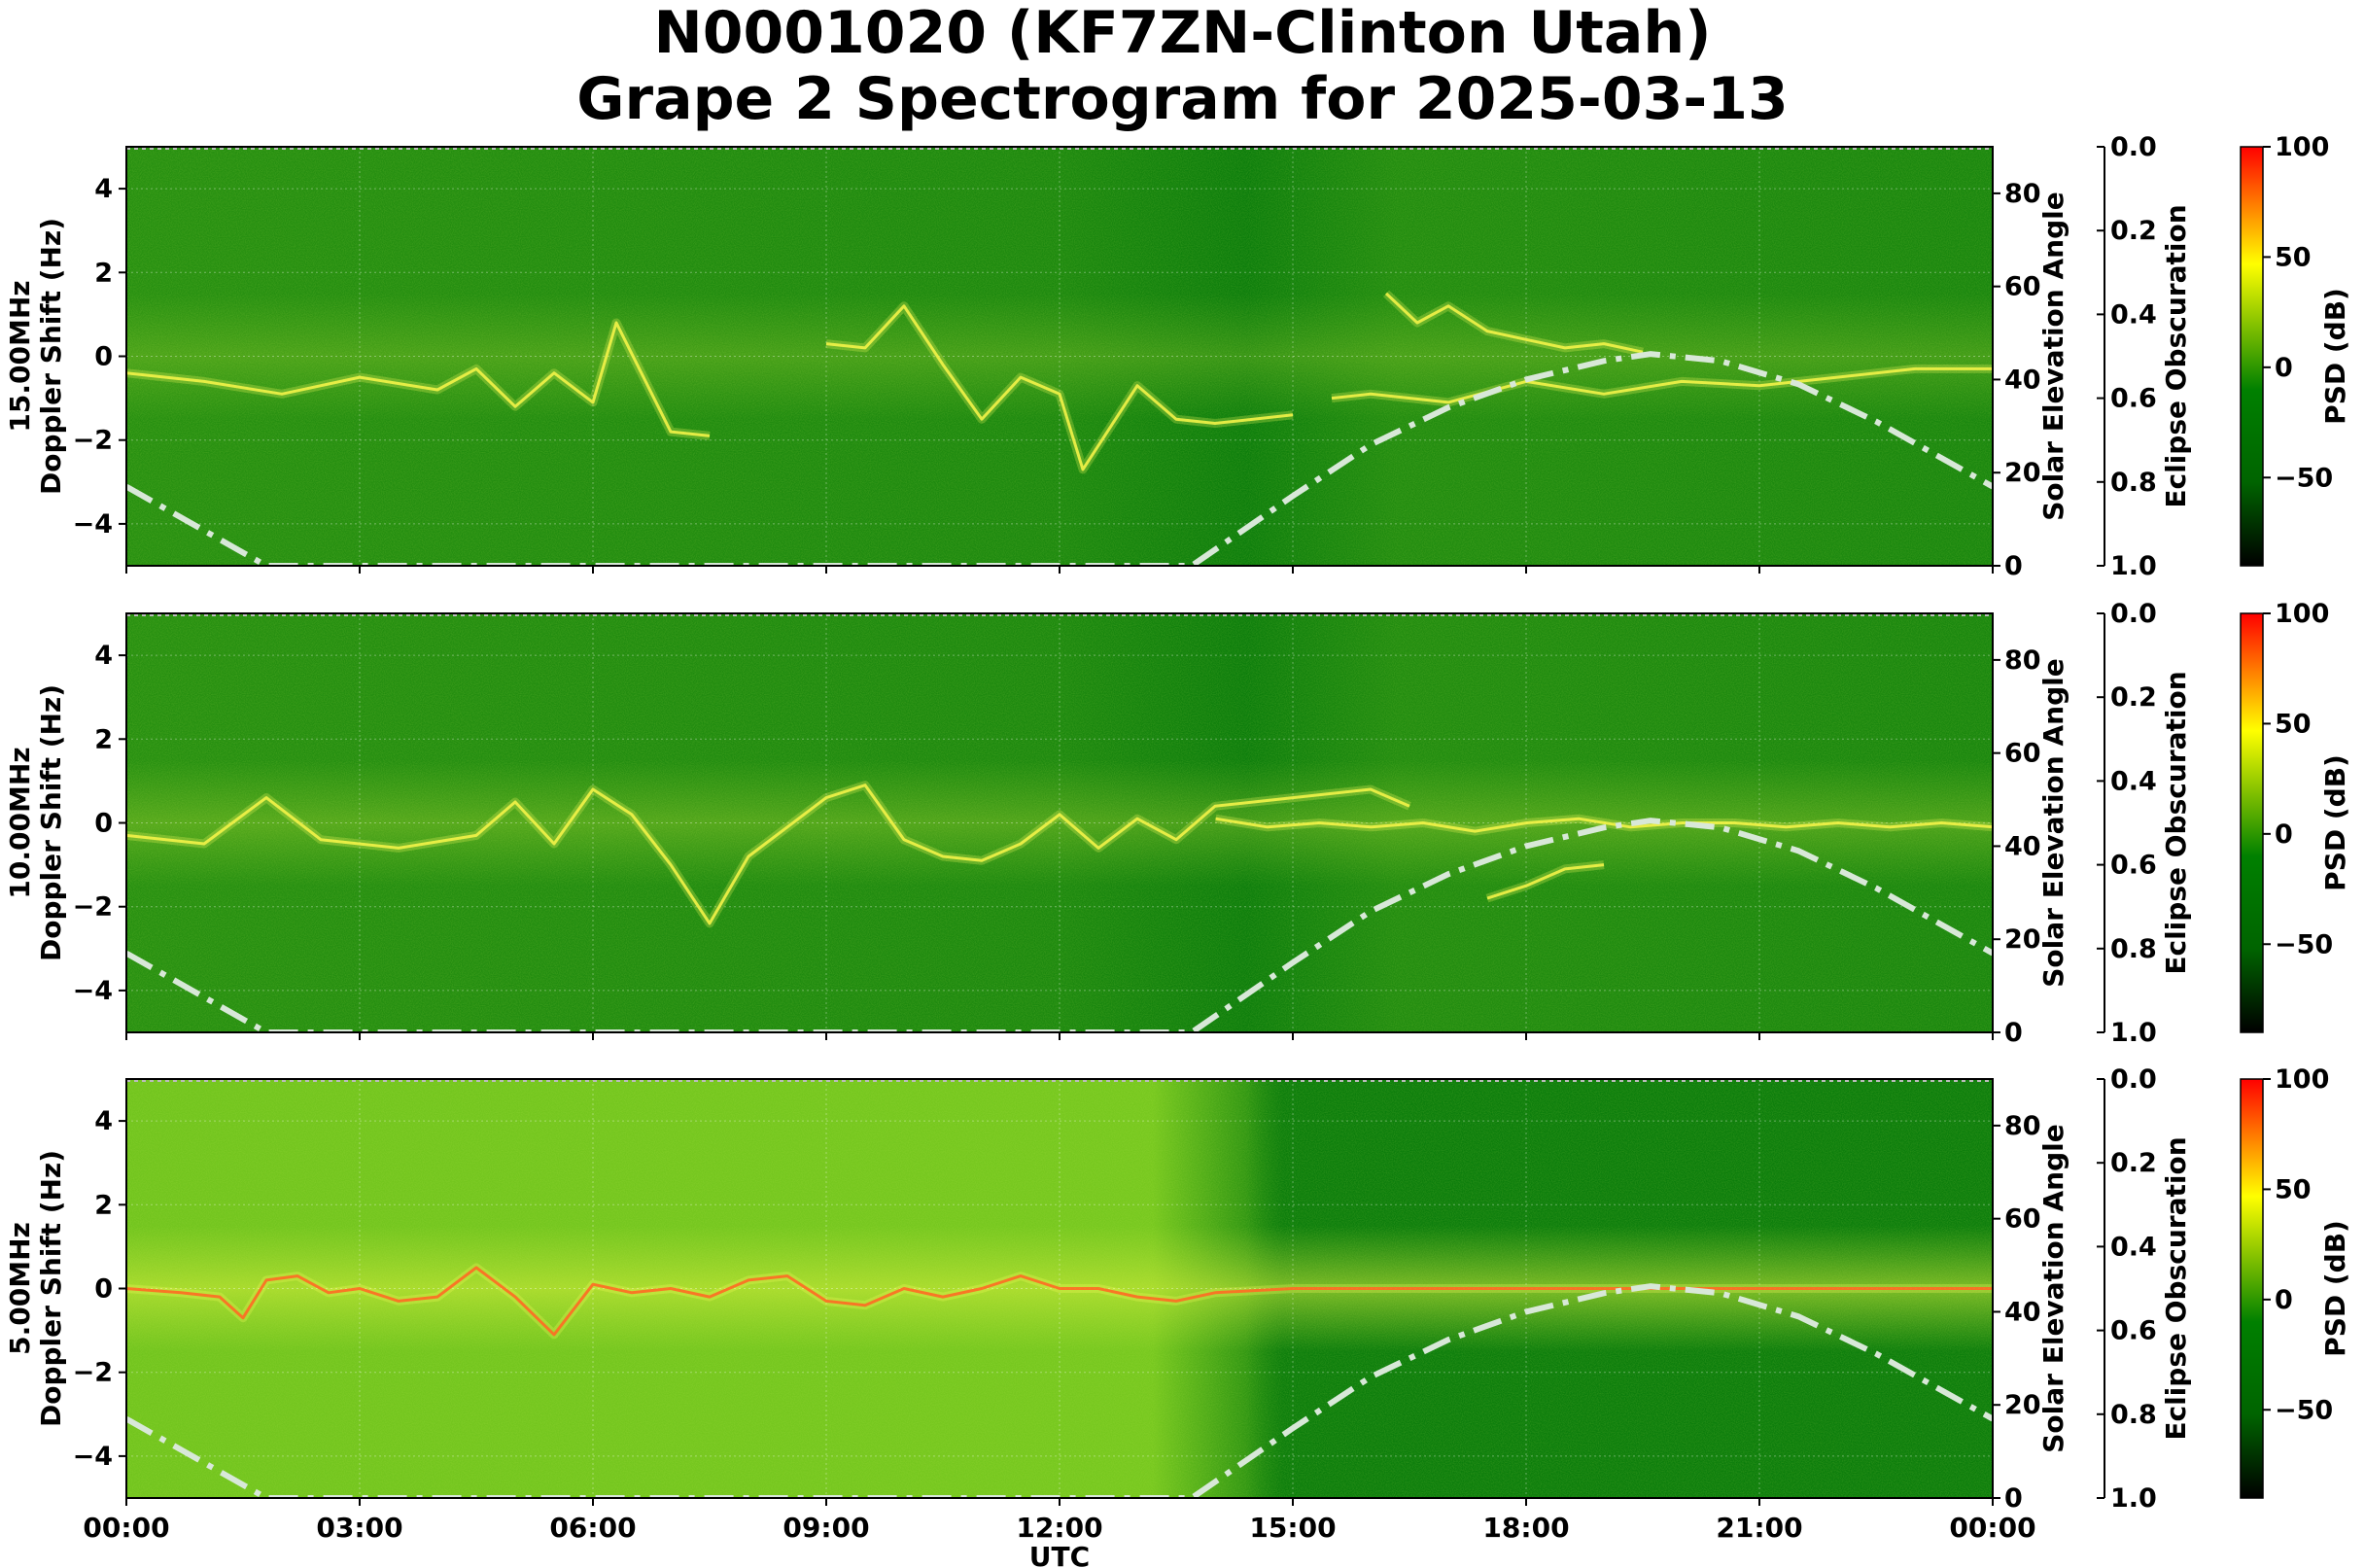 This screenshot has height=1568, width=2365. Describe the element at coordinates (20, 1288) in the screenshot. I see `y-axis-label-frequency: 5.00MHz` at that location.